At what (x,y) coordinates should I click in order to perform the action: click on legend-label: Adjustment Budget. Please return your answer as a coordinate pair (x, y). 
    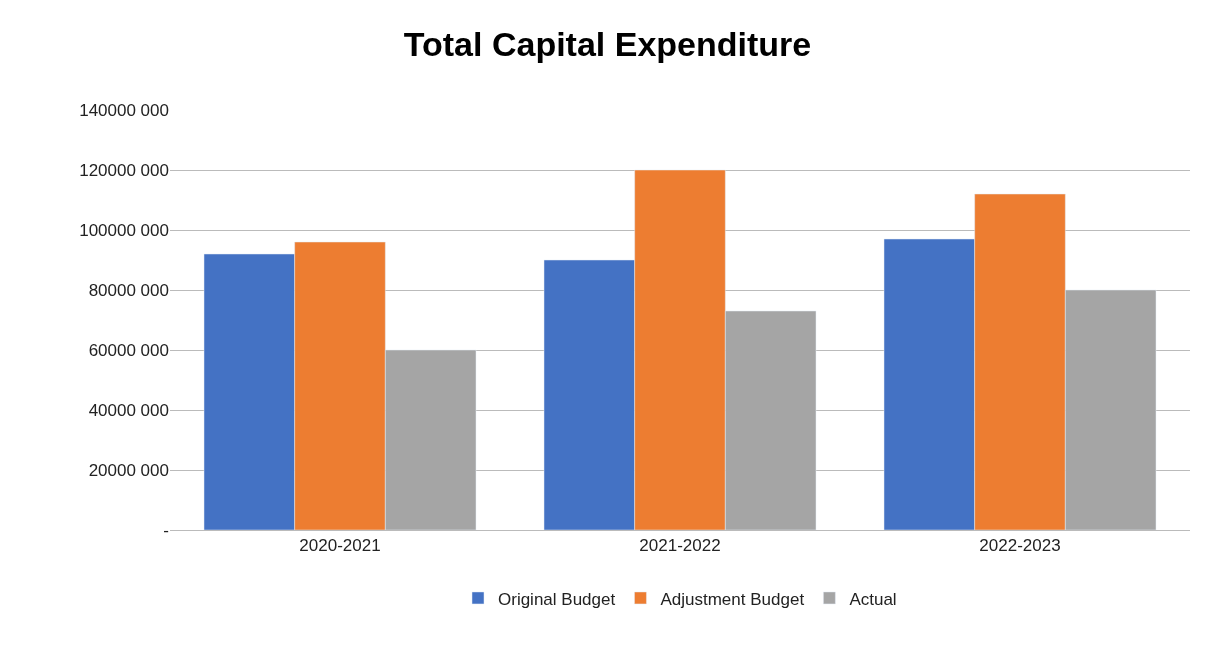
    Looking at the image, I should click on (732, 599).